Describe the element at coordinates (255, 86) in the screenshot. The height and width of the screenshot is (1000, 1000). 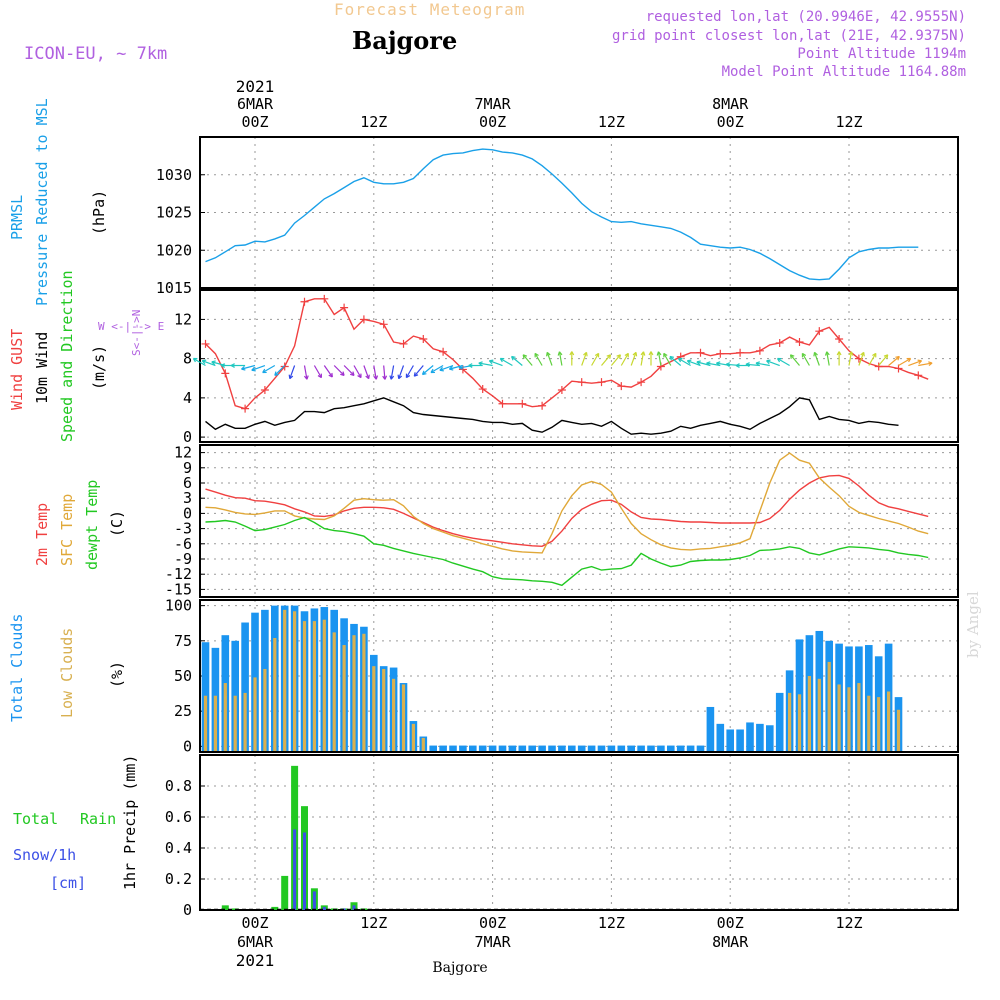
I see `top-axis-year: 2021` at that location.